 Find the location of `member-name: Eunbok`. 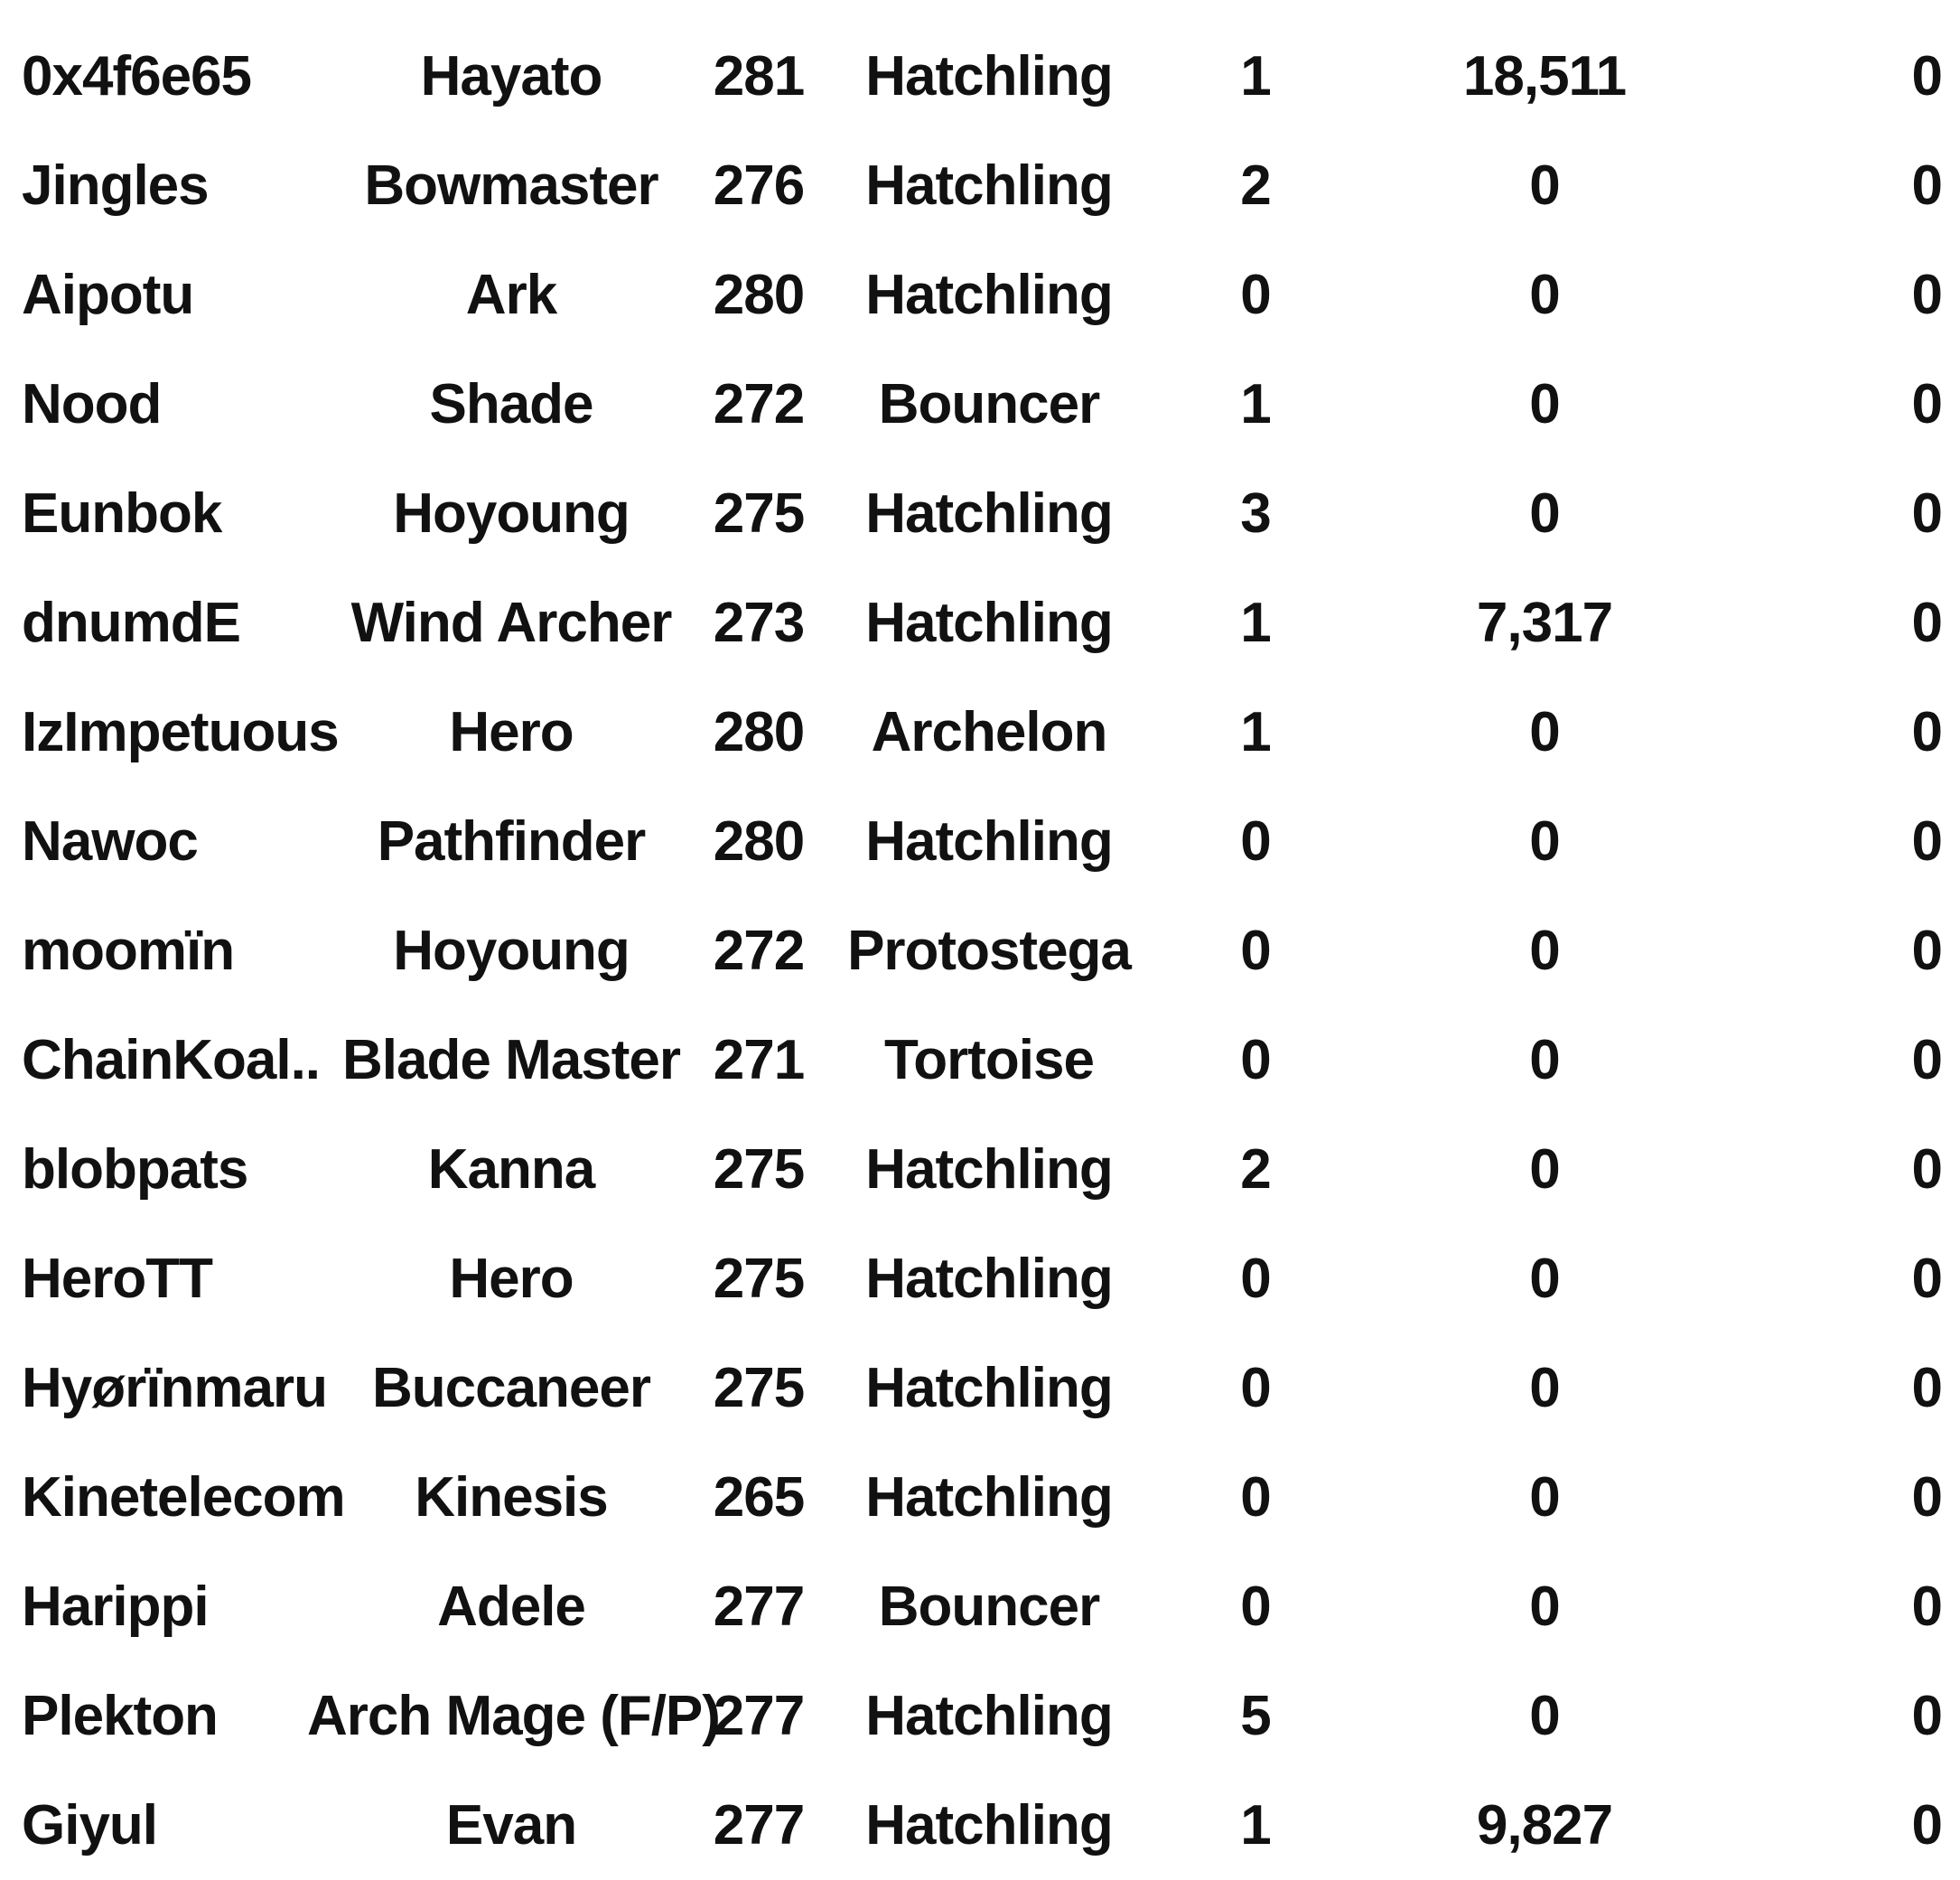

member-name: Eunbok is located at coordinates (122, 513).